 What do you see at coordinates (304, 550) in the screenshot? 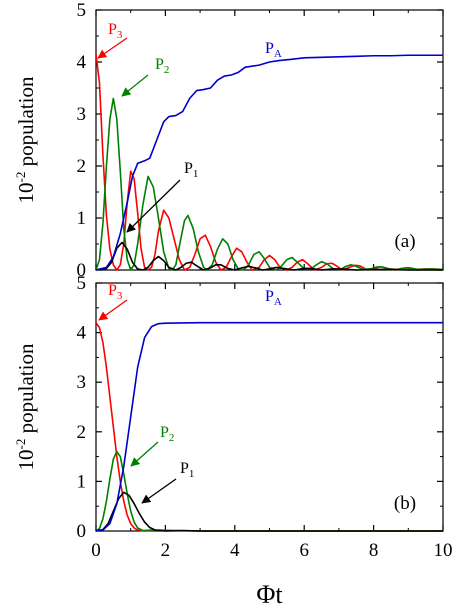
I see `x-tick-label: 6` at bounding box center [304, 550].